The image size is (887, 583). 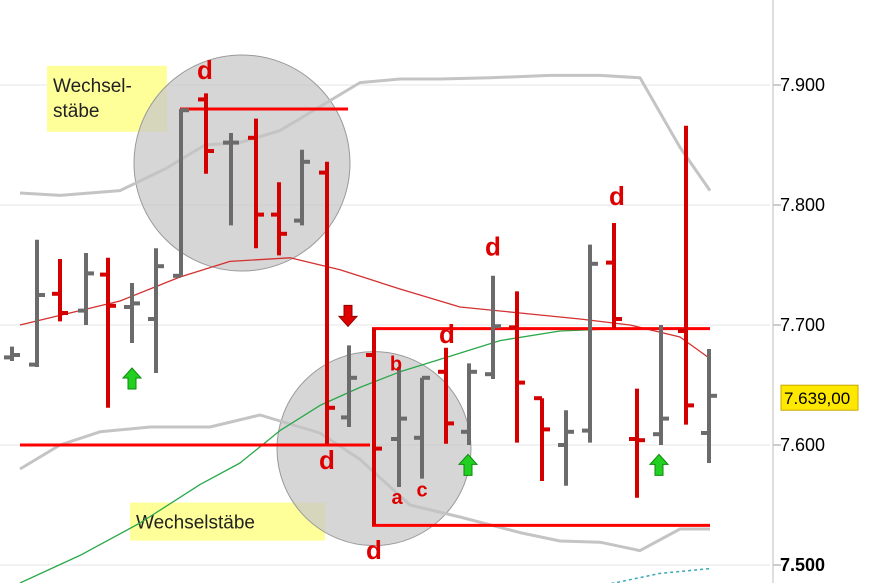 I want to click on annotation-label: b, so click(x=396, y=365).